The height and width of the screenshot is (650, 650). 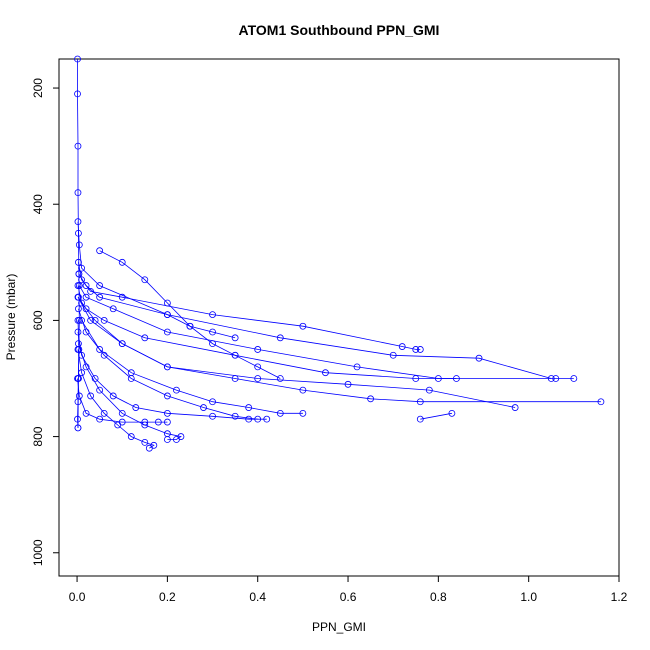 What do you see at coordinates (438, 597) in the screenshot?
I see `x-tick-label: 0.8` at bounding box center [438, 597].